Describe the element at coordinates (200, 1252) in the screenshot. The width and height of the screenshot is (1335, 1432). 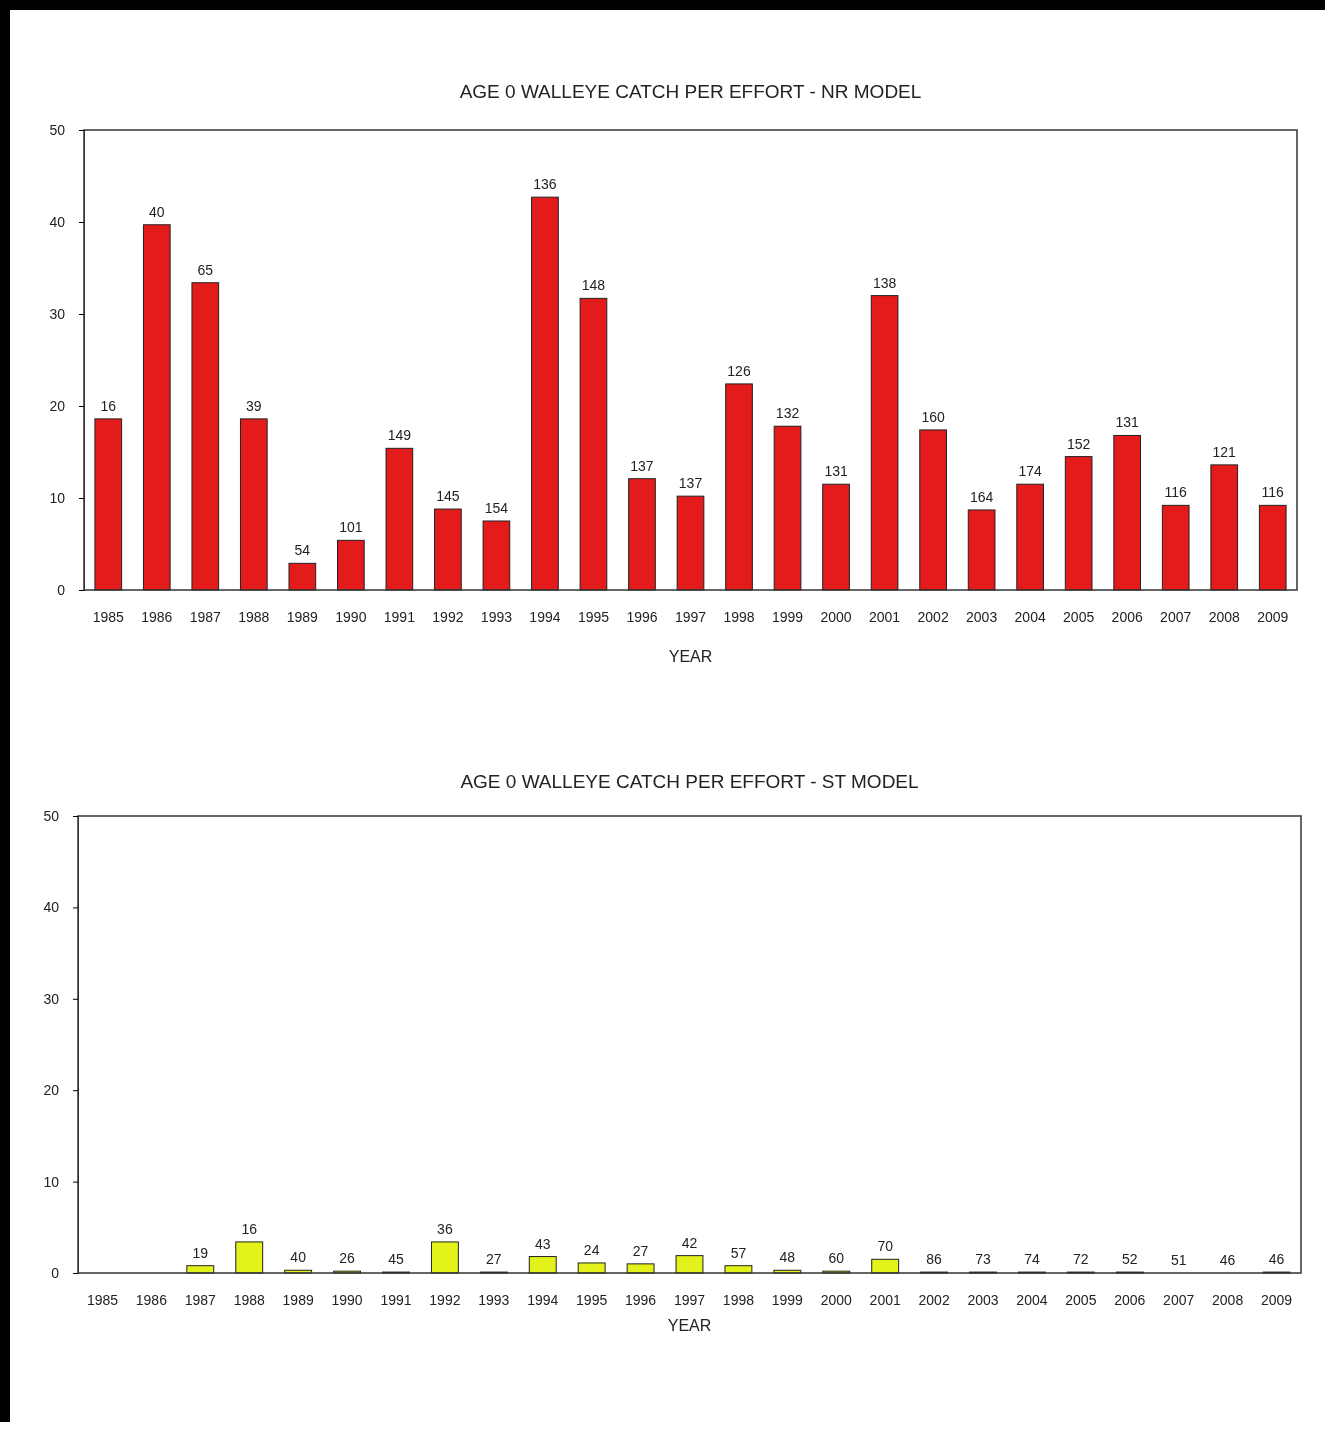
I see `annotation: 19` at that location.